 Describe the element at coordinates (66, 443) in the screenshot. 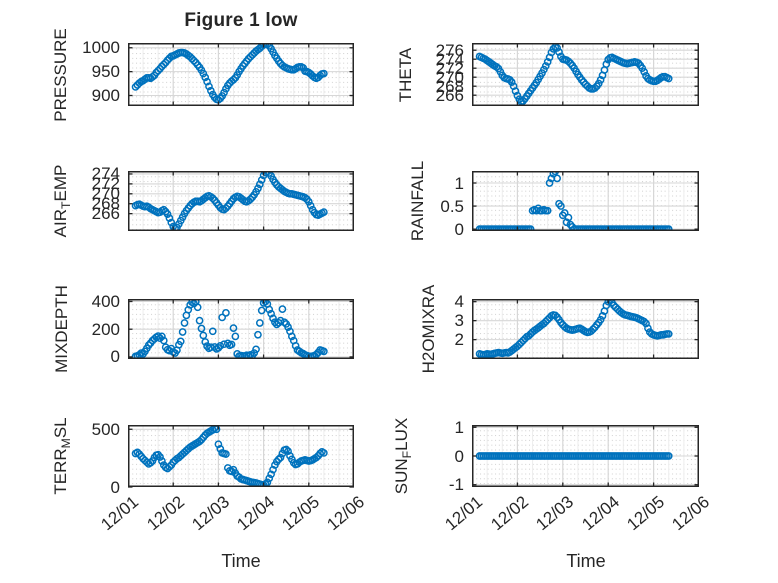

I see `y-axis-label-subscript: M` at that location.